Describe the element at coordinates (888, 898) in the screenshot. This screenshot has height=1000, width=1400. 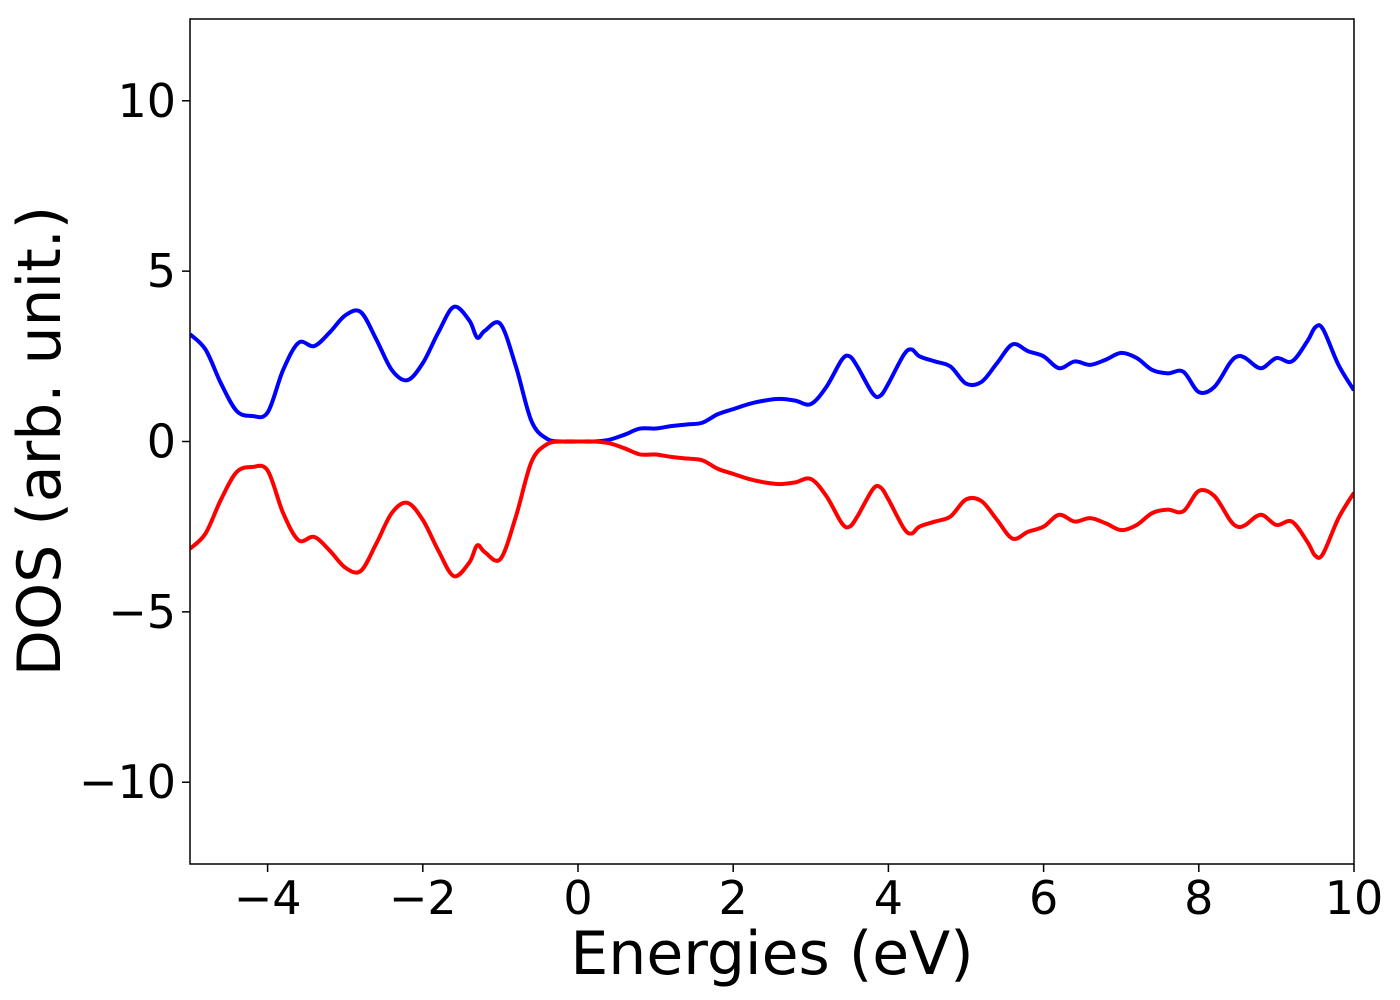
I see `x-tick-label: 4` at that location.